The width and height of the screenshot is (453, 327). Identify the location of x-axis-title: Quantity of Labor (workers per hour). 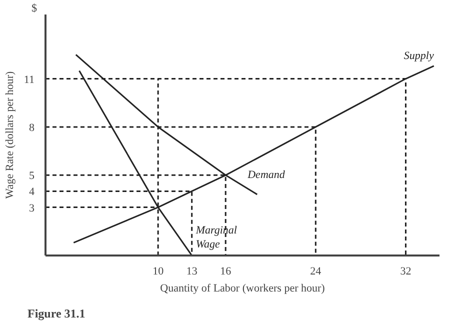
(243, 288).